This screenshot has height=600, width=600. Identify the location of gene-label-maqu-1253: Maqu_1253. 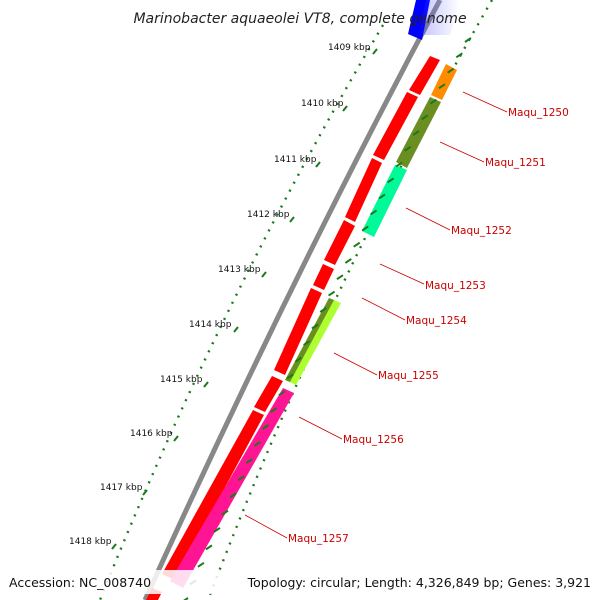
(455, 286).